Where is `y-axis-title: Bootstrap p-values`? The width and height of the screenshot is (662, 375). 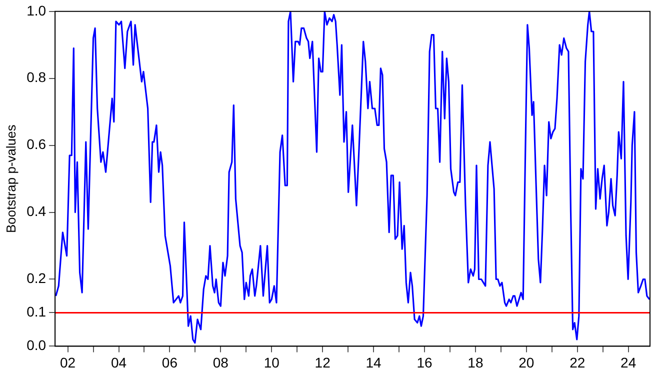 y-axis-title: Bootstrap p-values is located at coordinates (10, 179).